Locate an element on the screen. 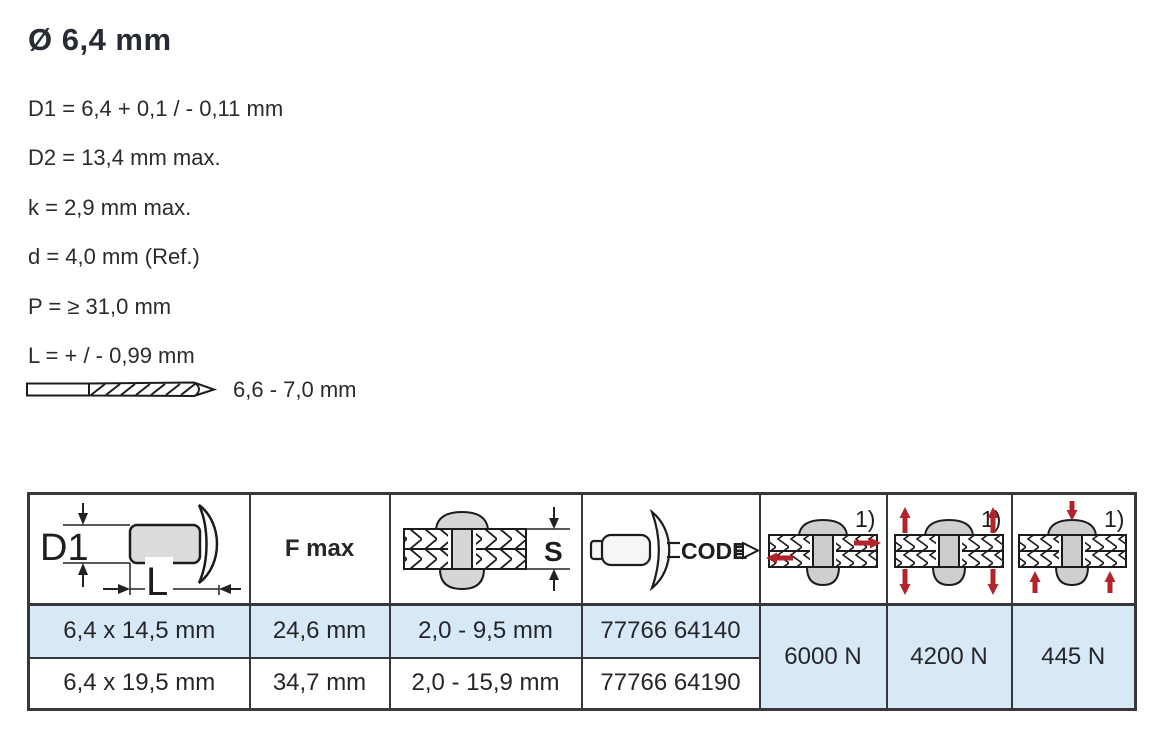 The width and height of the screenshot is (1160, 747). header-tensile-load-diagram-cell: 1) is located at coordinates (949, 549).